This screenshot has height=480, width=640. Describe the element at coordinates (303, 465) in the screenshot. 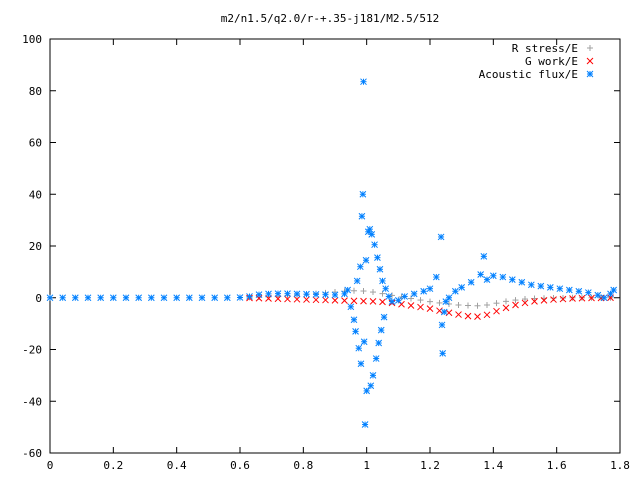

I see `x-tick-label: 0.8` at that location.